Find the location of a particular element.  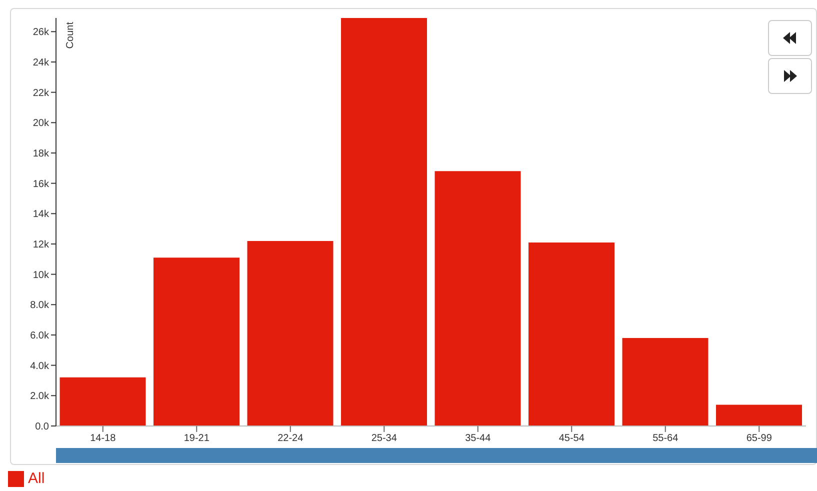

y-tick-label: 6.0k is located at coordinates (40, 336).